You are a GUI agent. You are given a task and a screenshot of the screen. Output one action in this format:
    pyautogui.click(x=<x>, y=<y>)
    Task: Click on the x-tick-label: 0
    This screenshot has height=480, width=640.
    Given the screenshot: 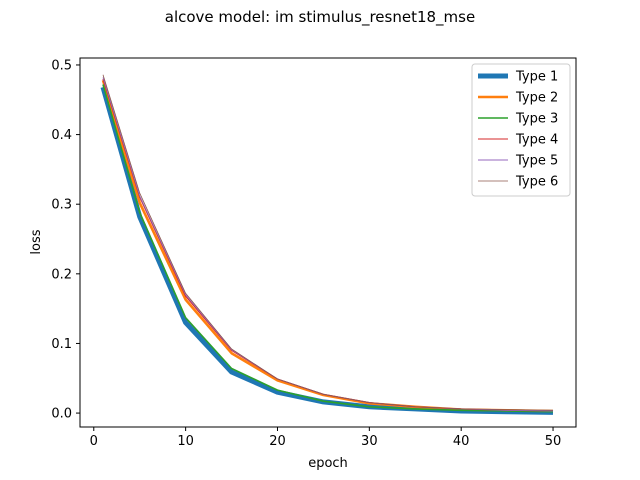 What is the action you would take?
    pyautogui.click(x=94, y=441)
    